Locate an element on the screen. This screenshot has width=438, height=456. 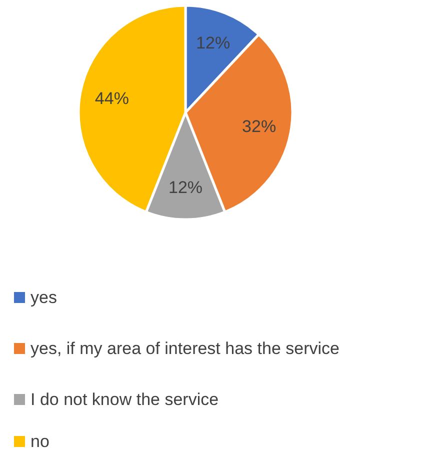
legend-label: yes, if my area of interest has the service is located at coordinates (185, 348).